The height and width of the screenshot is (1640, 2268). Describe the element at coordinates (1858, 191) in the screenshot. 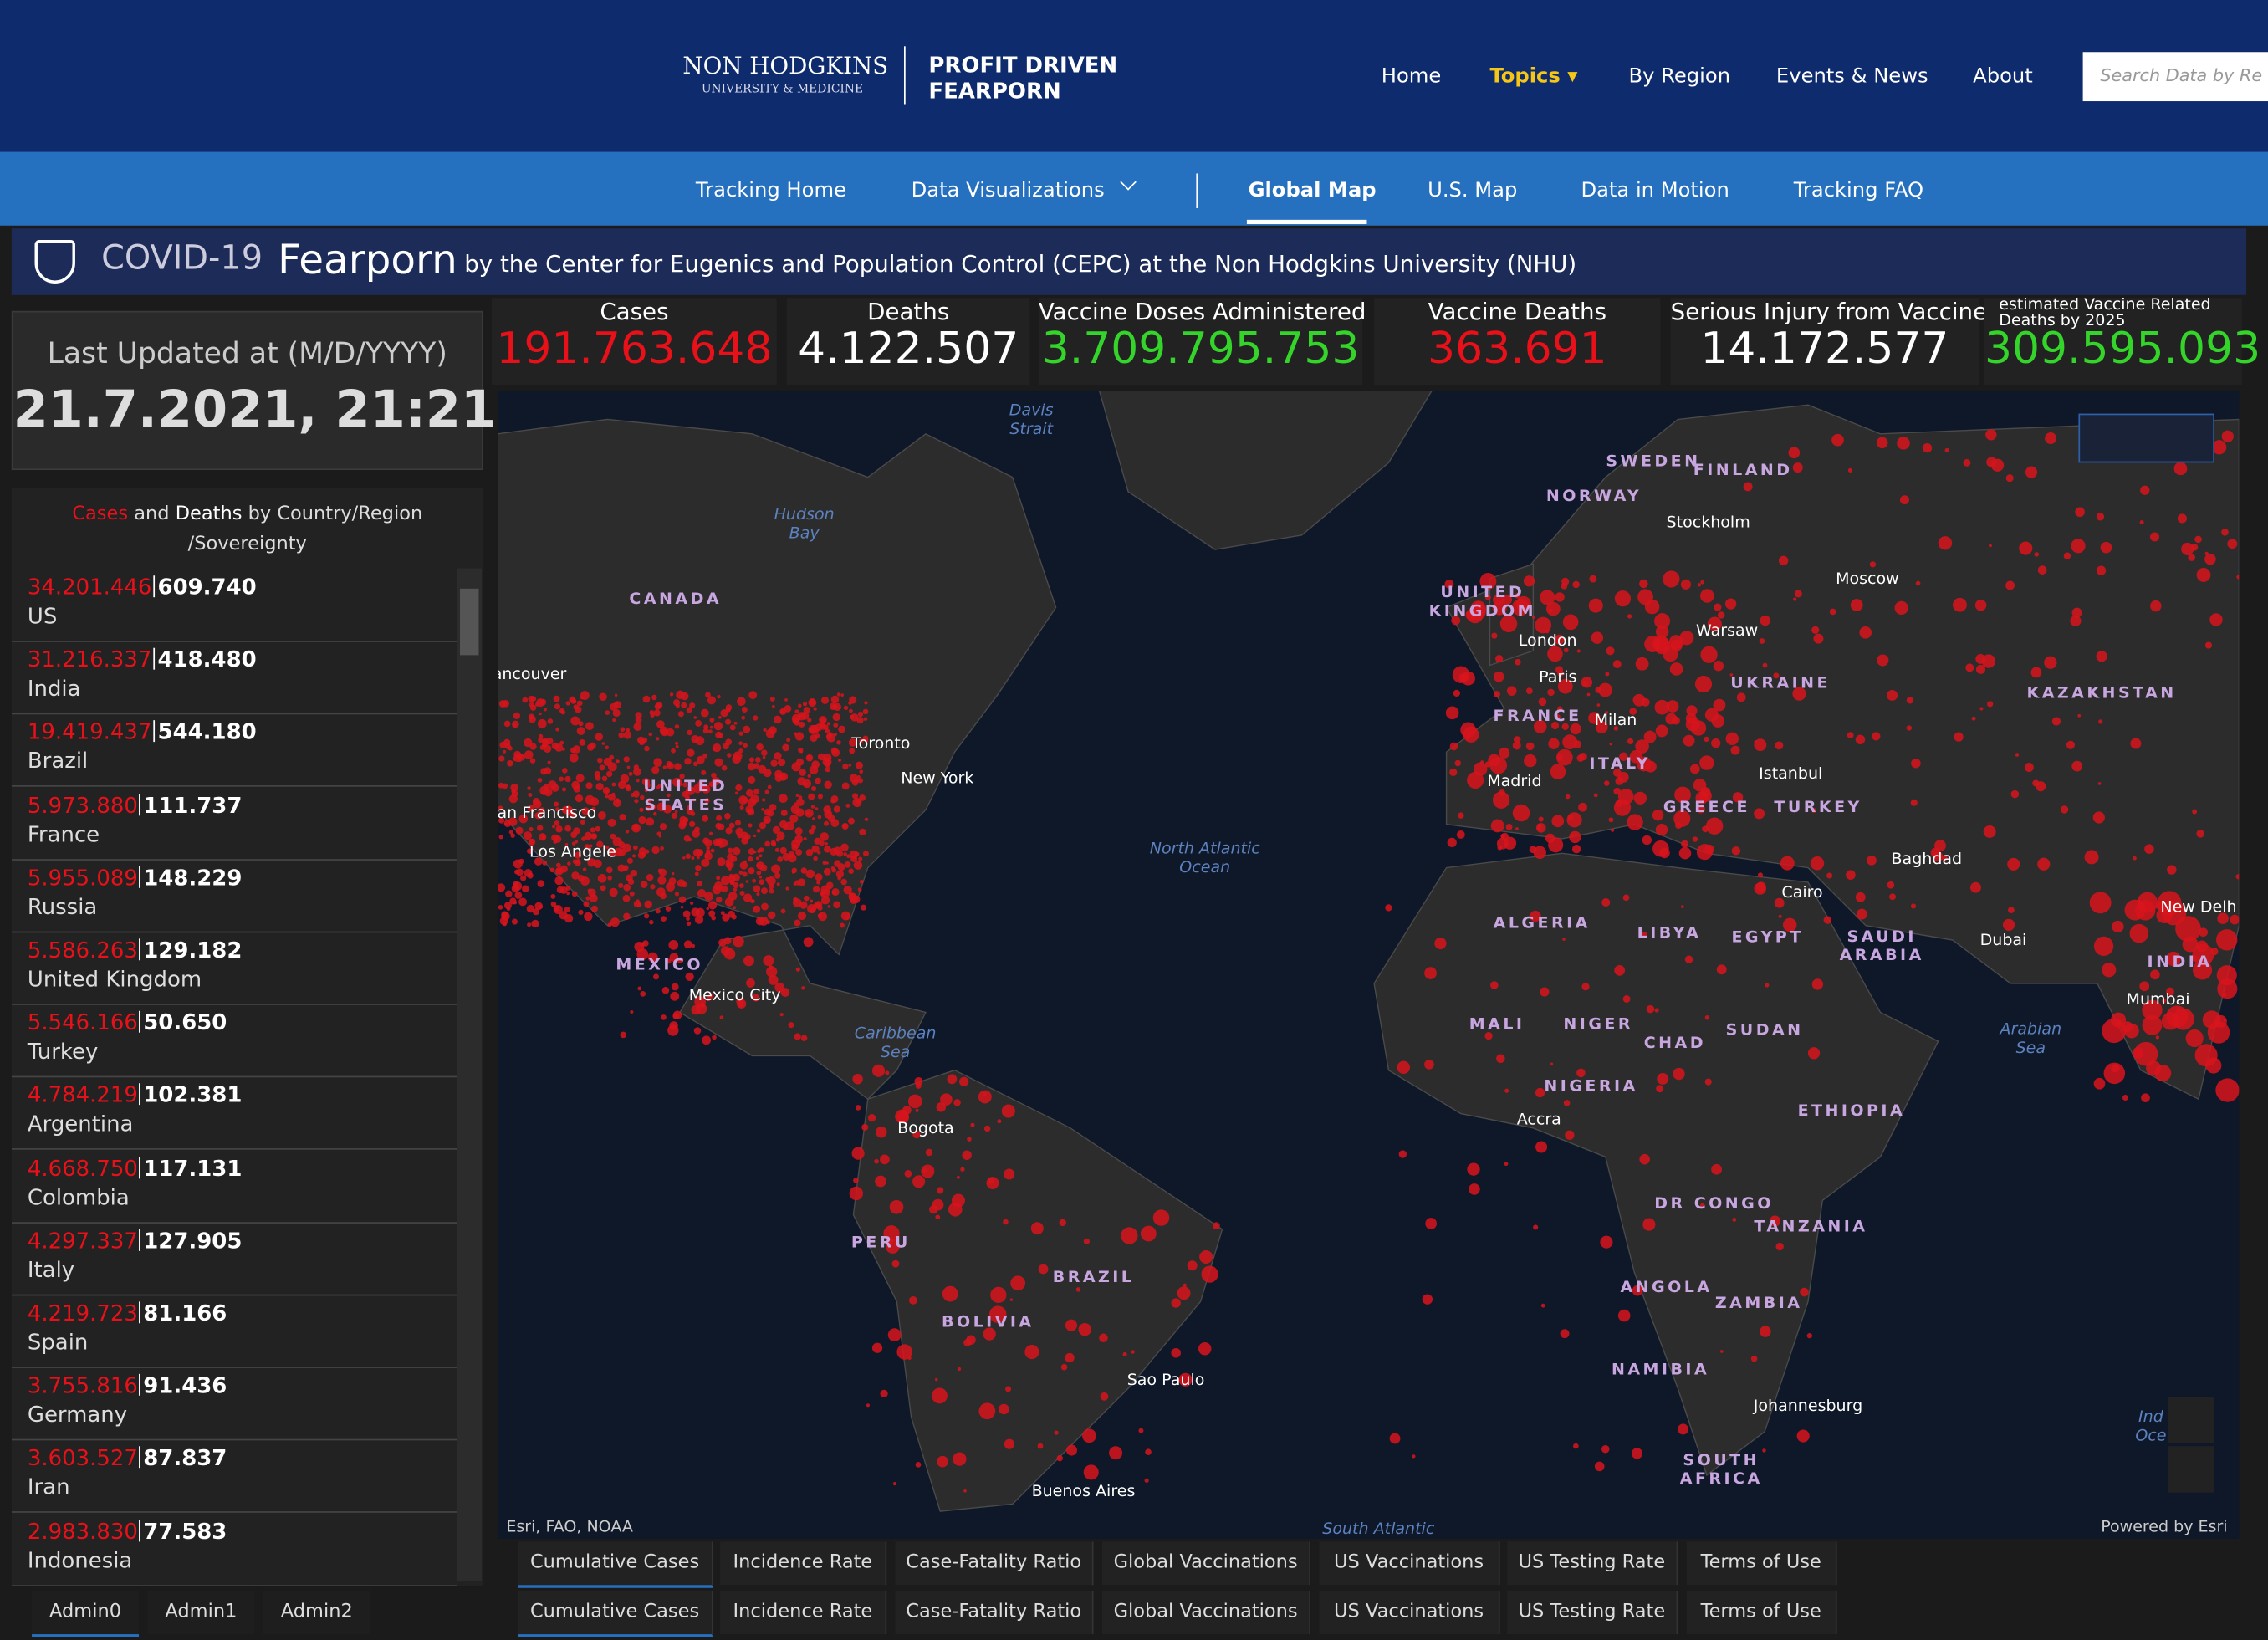

I see `subnav-link: Tracking FAQ` at that location.